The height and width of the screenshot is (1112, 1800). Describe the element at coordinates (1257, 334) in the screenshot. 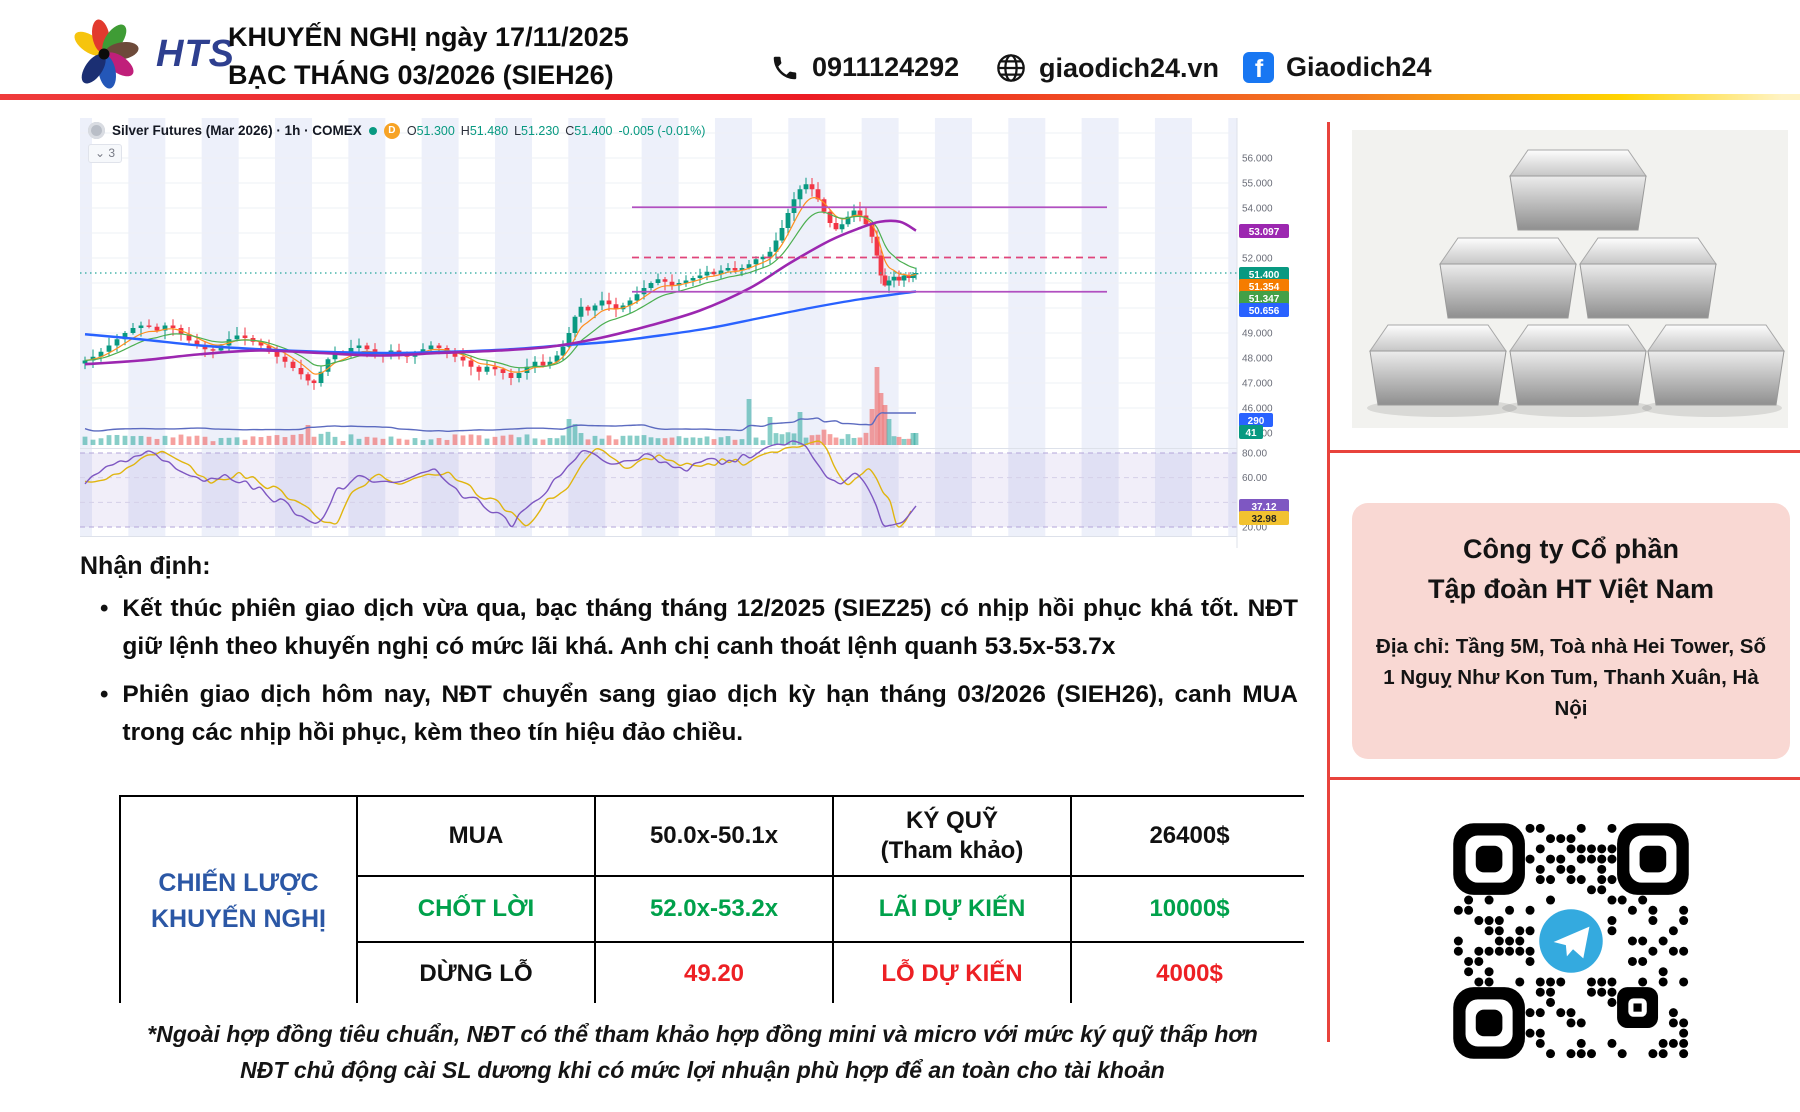

I see `svg-text: 49.000` at that location.